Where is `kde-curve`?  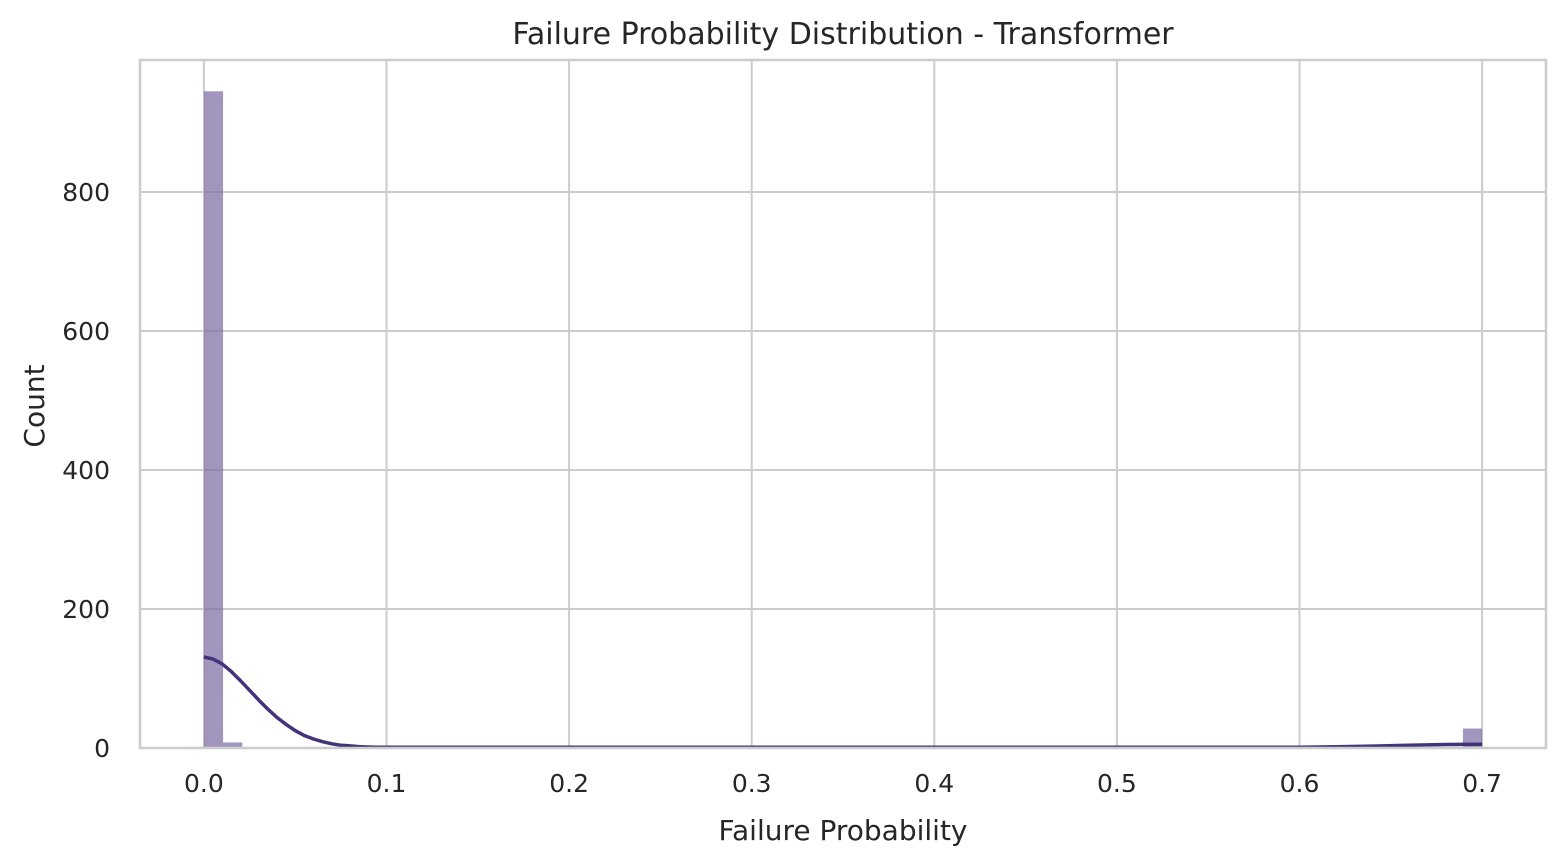 kde-curve is located at coordinates (843, 702).